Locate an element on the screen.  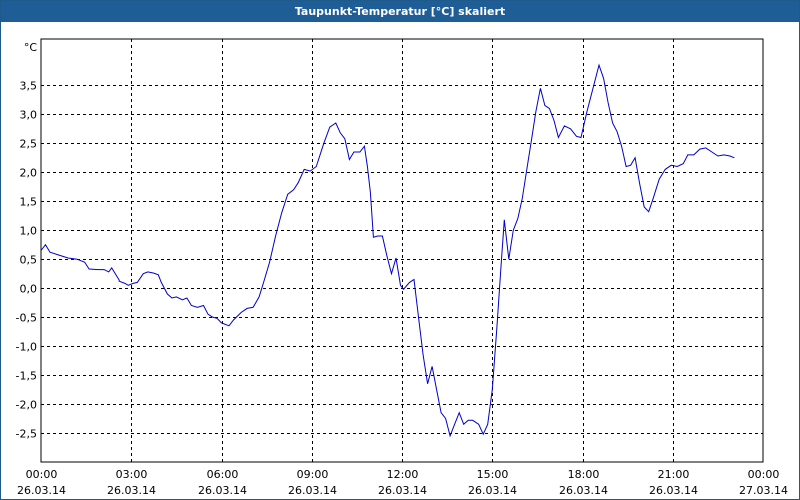
y-tick-label: 2,5 is located at coordinates (29, 144).